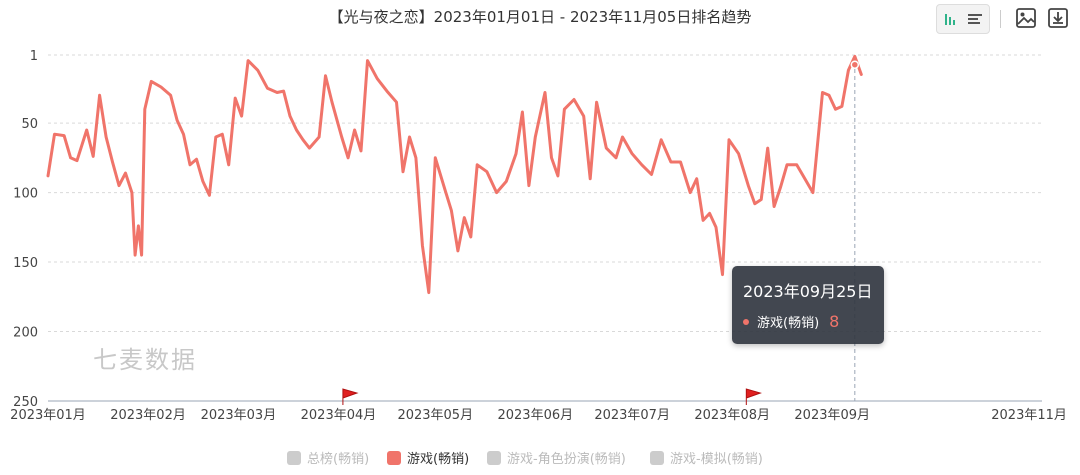 Image resolution: width=1080 pixels, height=475 pixels. I want to click on tooltip-date: 2023年09月25日, so click(808, 291).